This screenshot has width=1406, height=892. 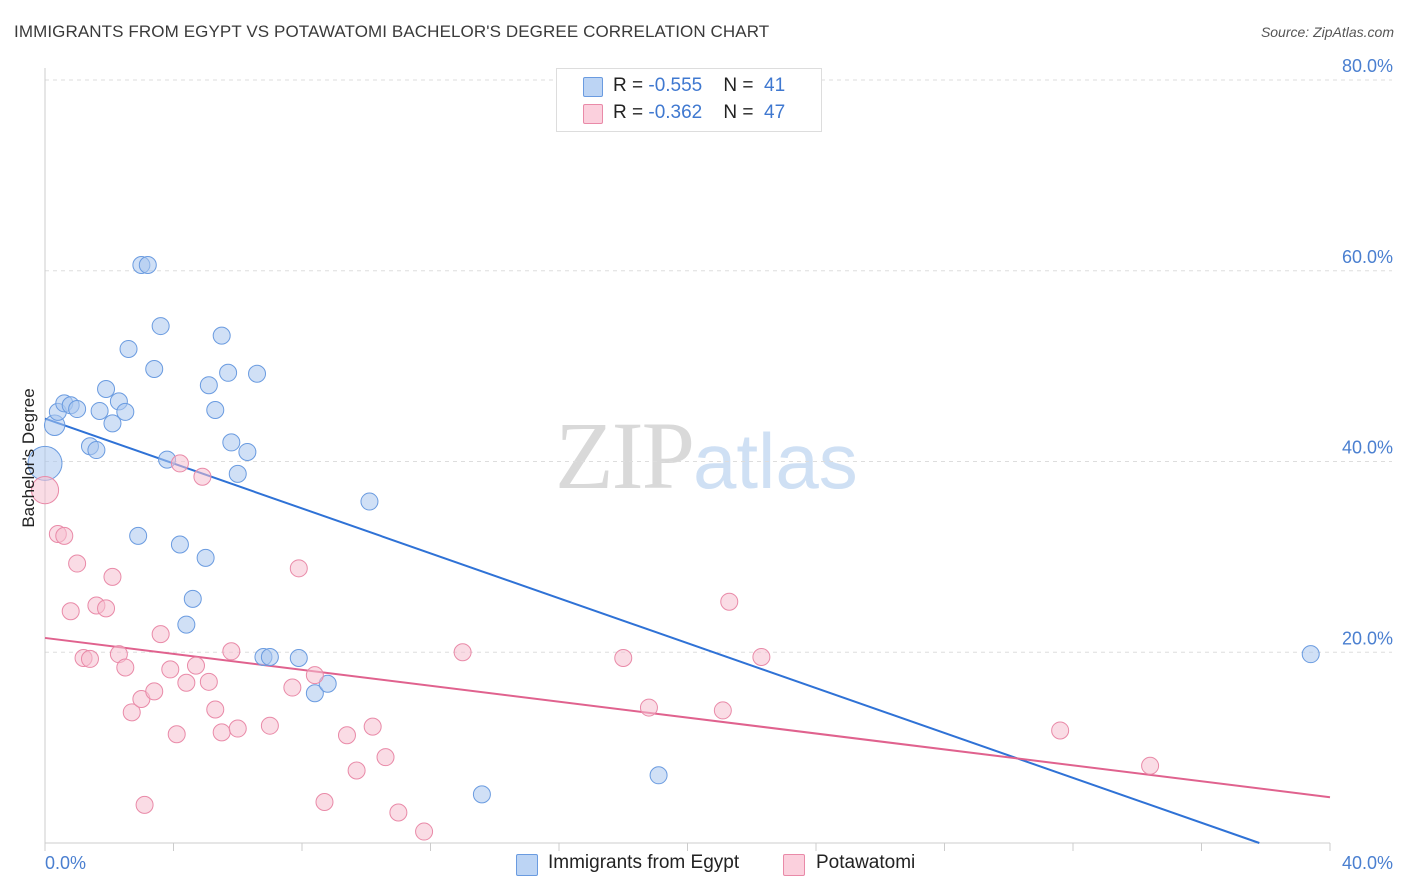 I want to click on x-tick-label: 0.0%, so click(x=65, y=863).